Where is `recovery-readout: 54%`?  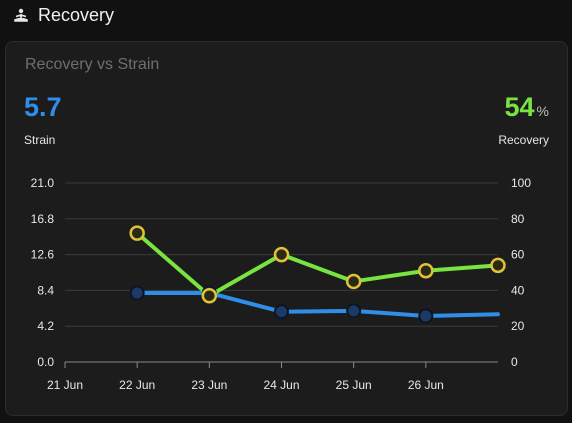
recovery-readout: 54% is located at coordinates (527, 107).